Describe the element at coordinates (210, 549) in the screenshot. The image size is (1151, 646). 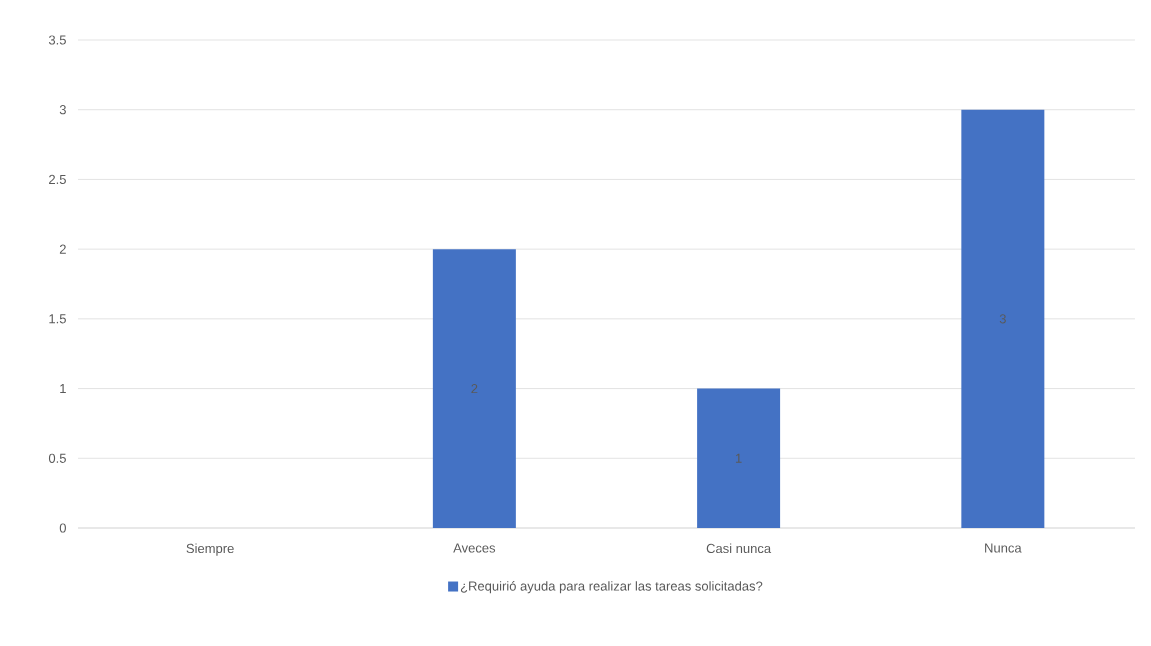
I see `x-tick-label: Siempre` at that location.